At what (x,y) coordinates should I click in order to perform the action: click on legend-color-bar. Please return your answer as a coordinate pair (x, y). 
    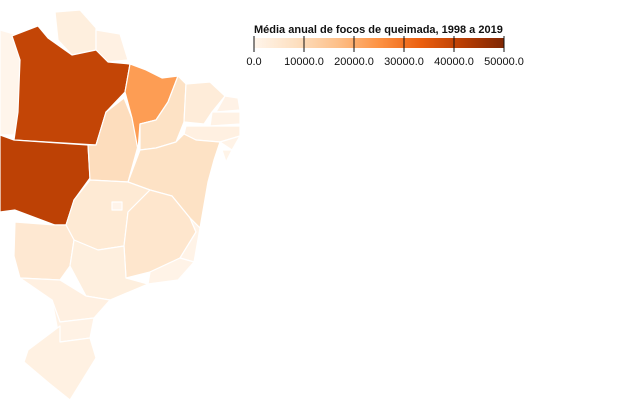
    Looking at the image, I should click on (379, 43).